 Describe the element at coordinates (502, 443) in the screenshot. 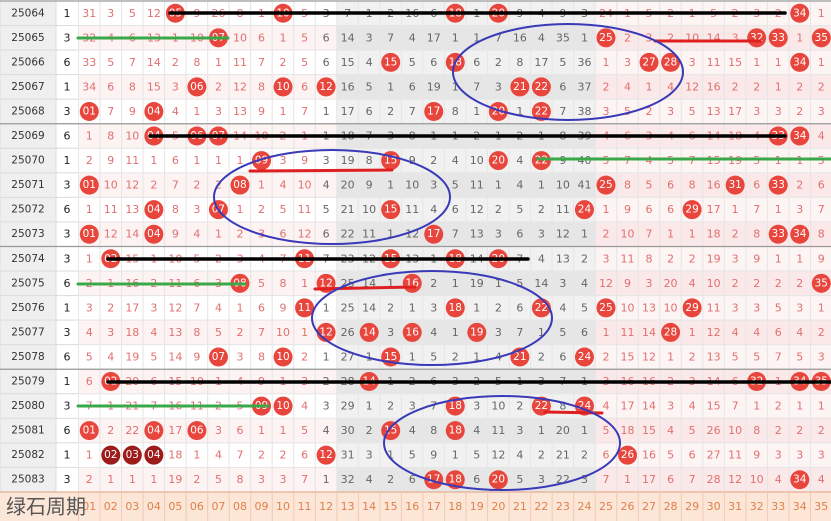

I see `circle` at that location.